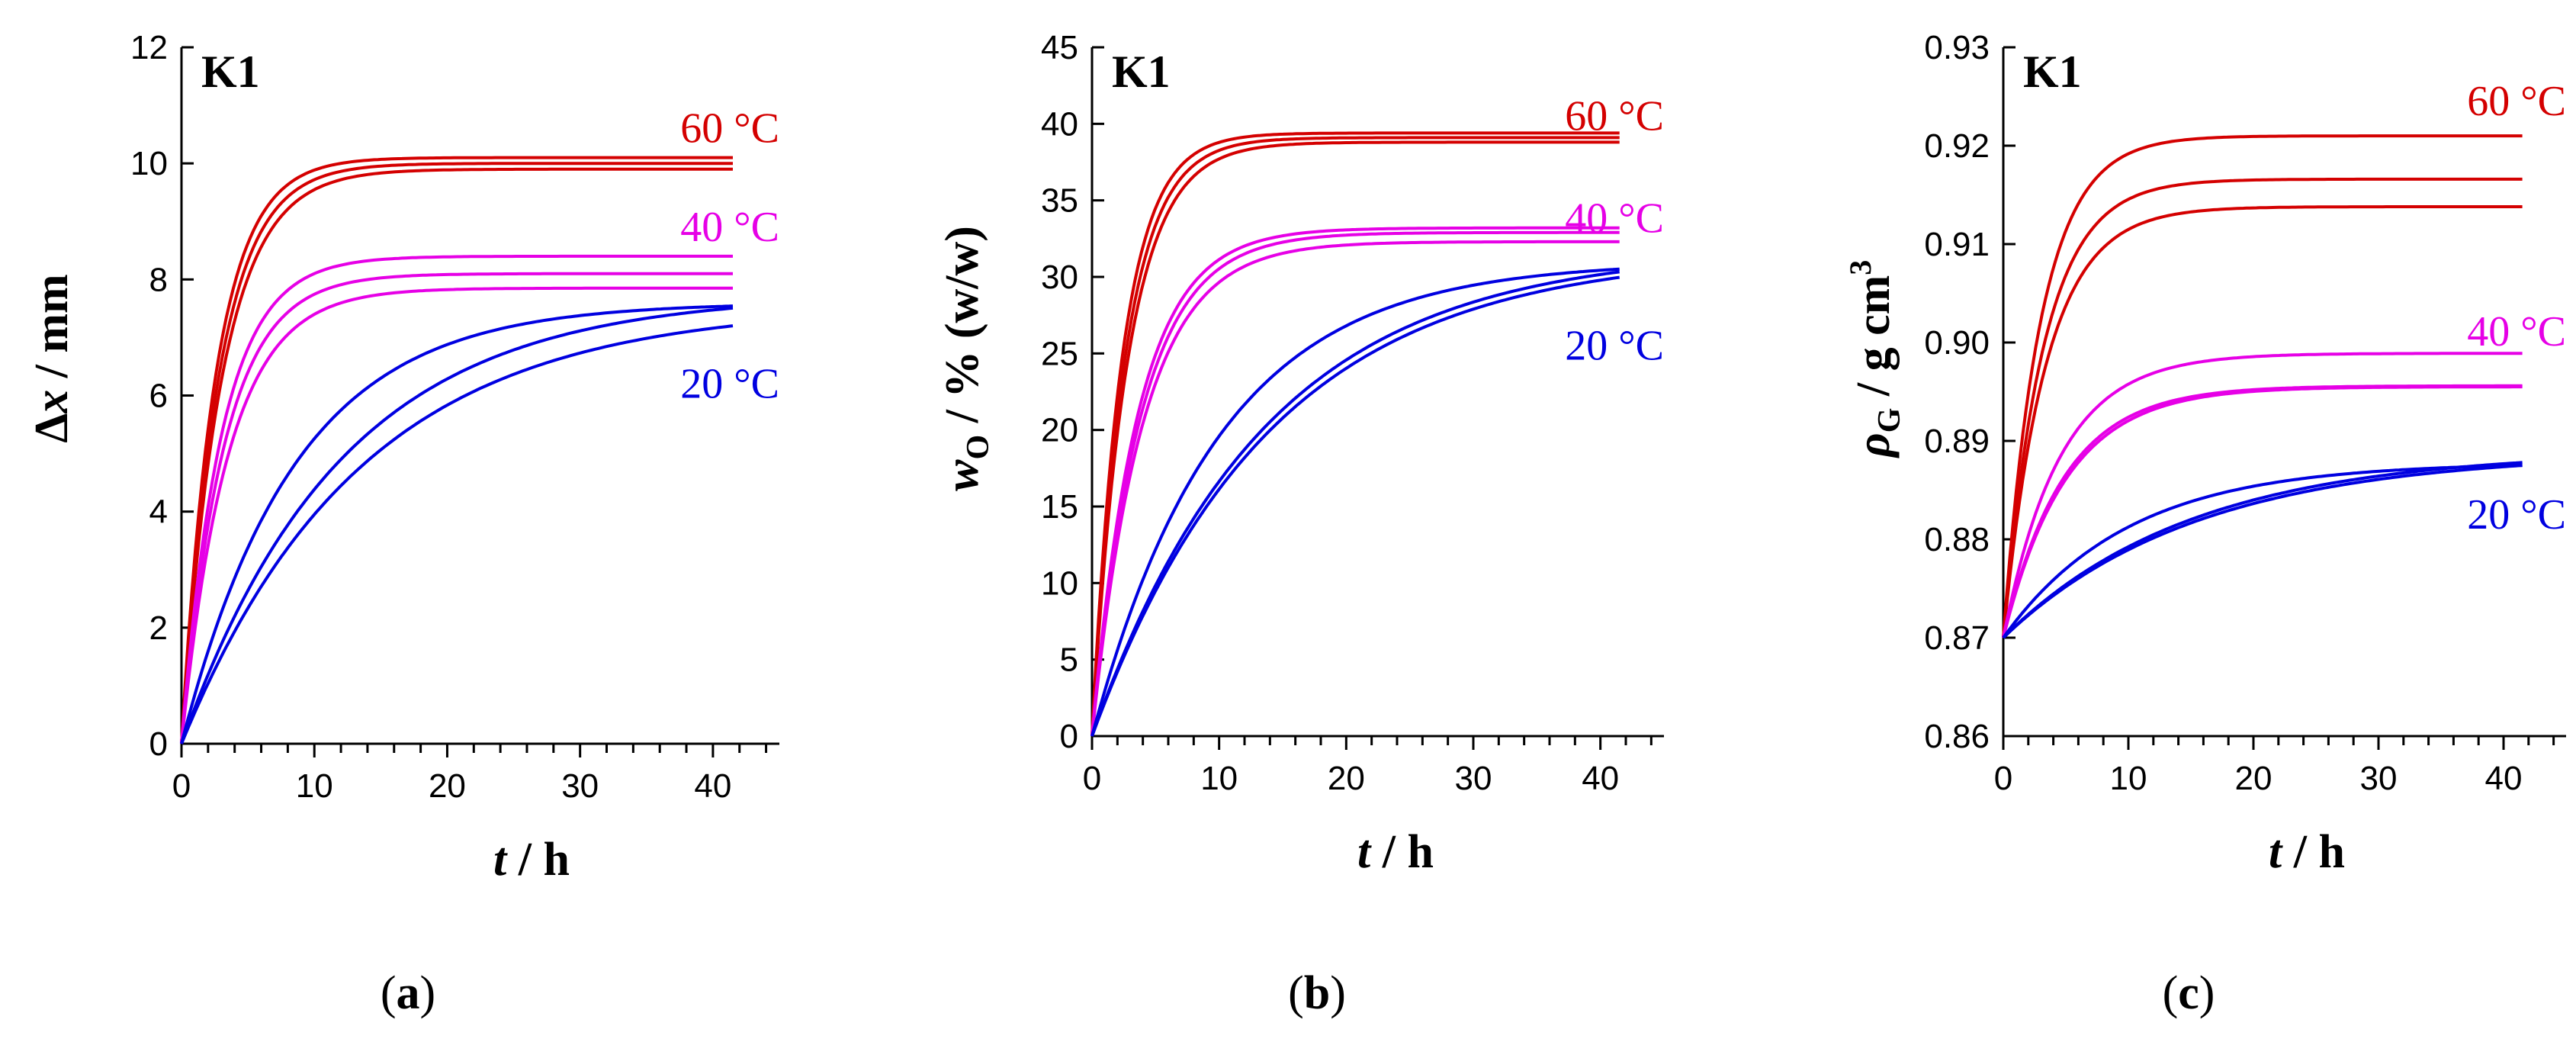 The width and height of the screenshot is (2576, 1042). I want to click on caption-b: (b), so click(1317, 993).